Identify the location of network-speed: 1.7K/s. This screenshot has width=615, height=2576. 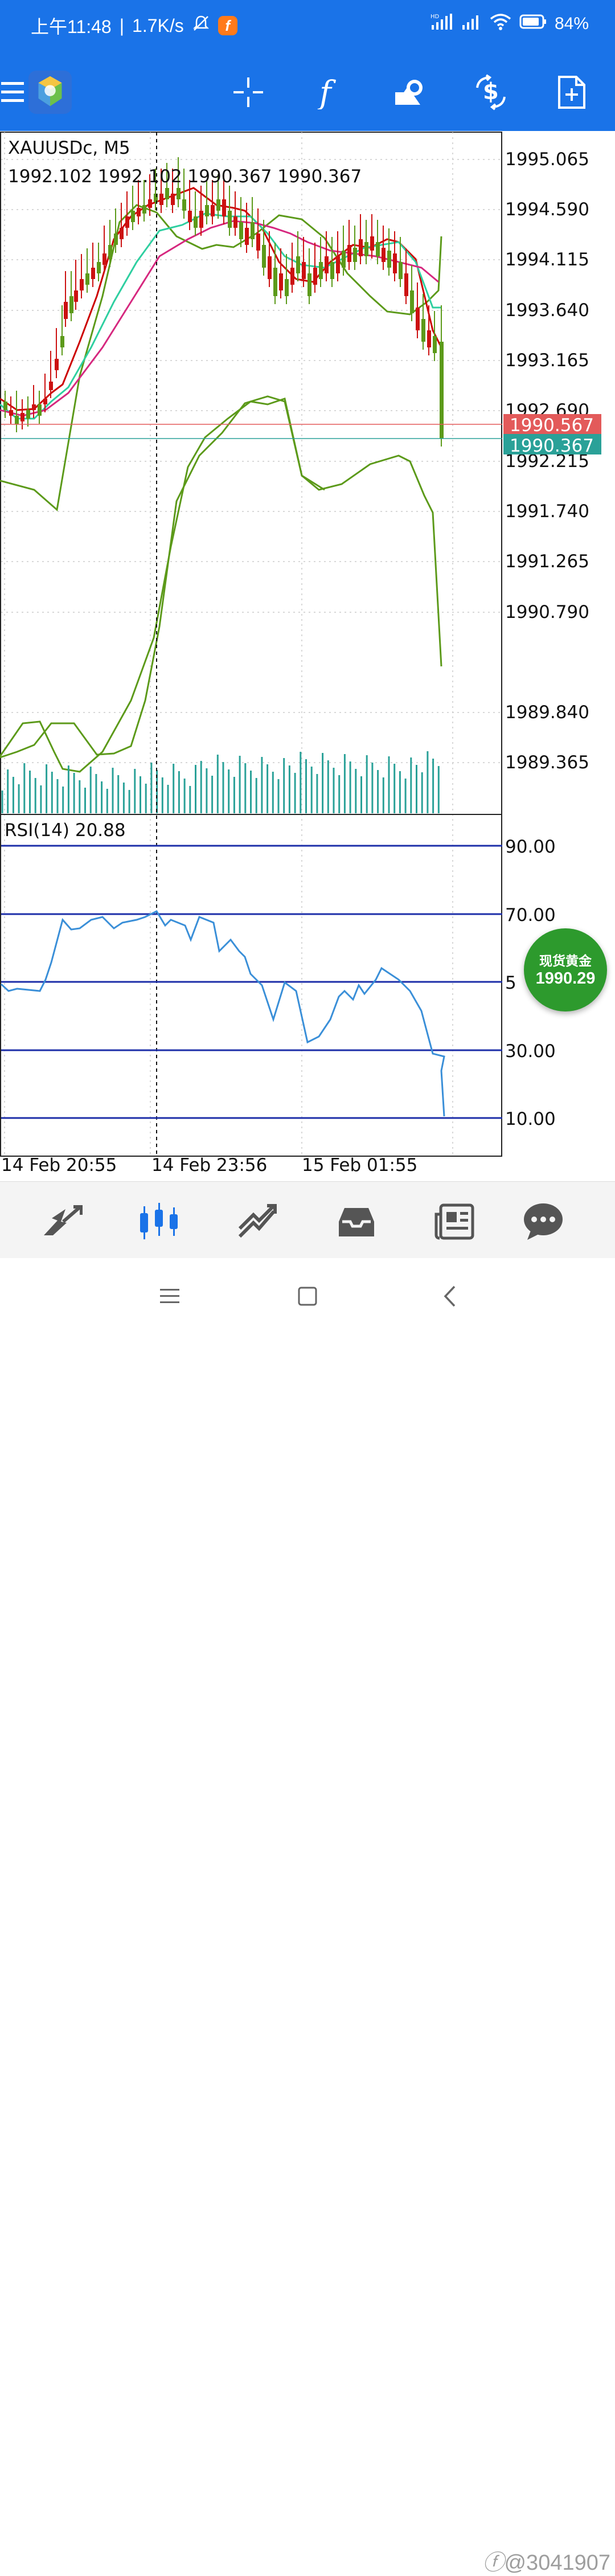
(158, 25).